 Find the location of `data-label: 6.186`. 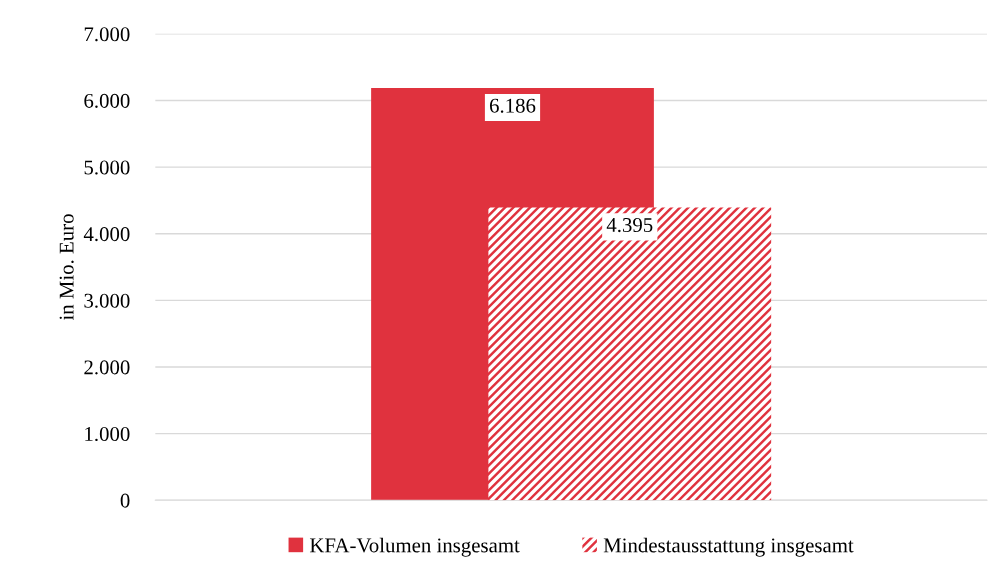

data-label: 6.186 is located at coordinates (512, 105).